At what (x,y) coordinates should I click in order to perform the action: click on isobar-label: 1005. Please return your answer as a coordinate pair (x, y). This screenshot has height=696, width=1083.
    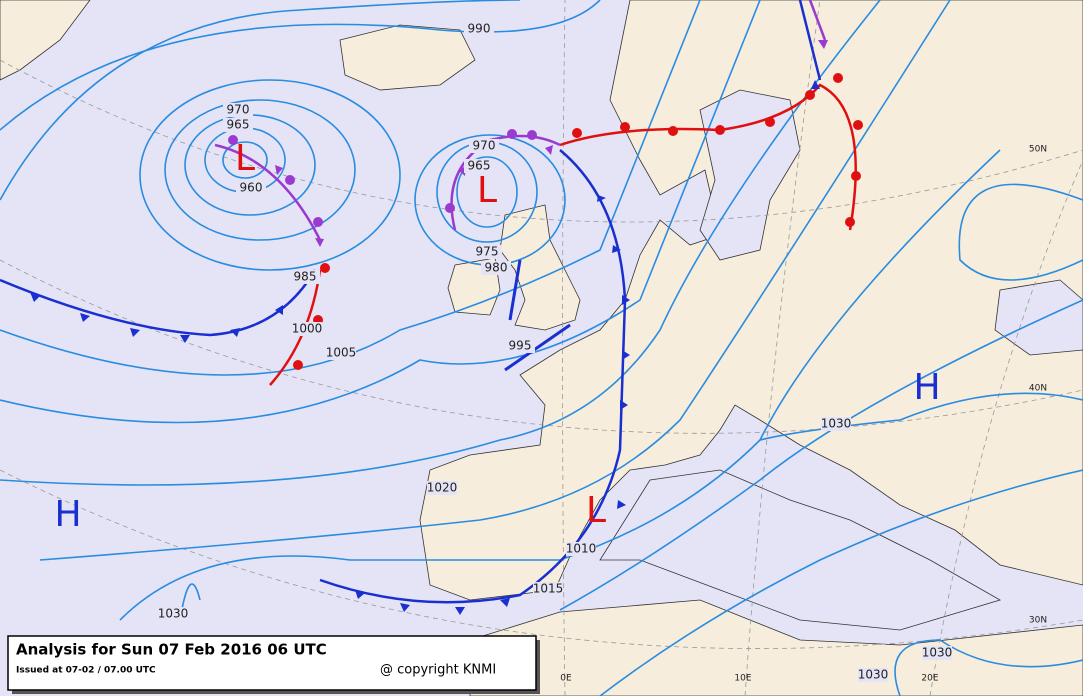
    Looking at the image, I should click on (341, 353).